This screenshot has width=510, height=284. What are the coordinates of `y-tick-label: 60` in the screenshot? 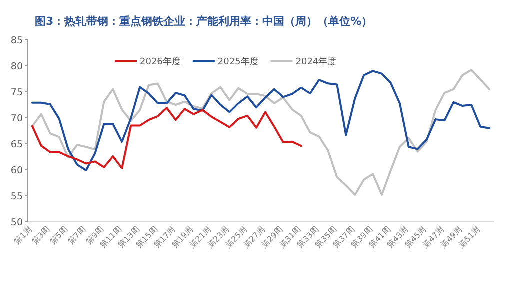 It's located at (16, 171).